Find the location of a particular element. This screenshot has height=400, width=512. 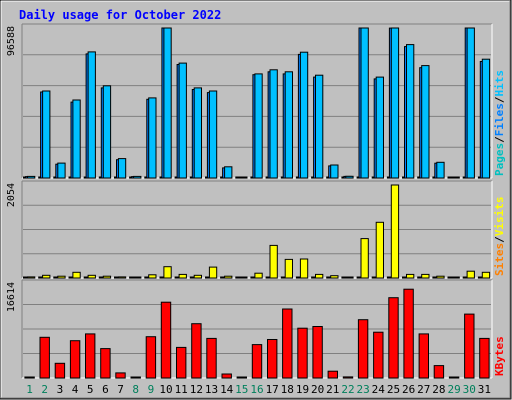

day-label: 4 is located at coordinates (75, 389).